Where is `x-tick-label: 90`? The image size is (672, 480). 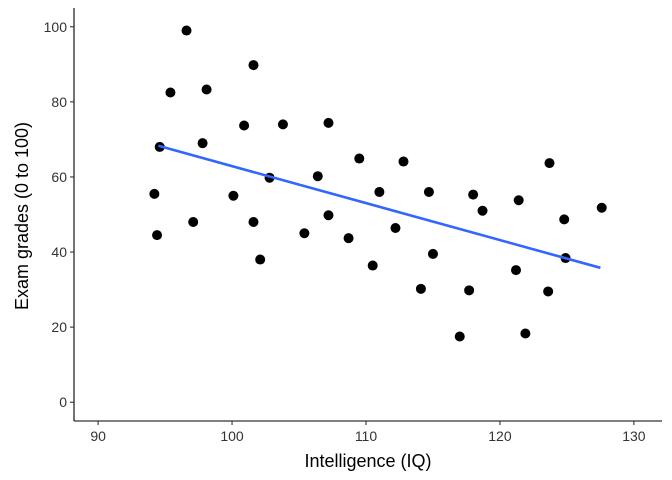 x-tick-label: 90 is located at coordinates (98, 436).